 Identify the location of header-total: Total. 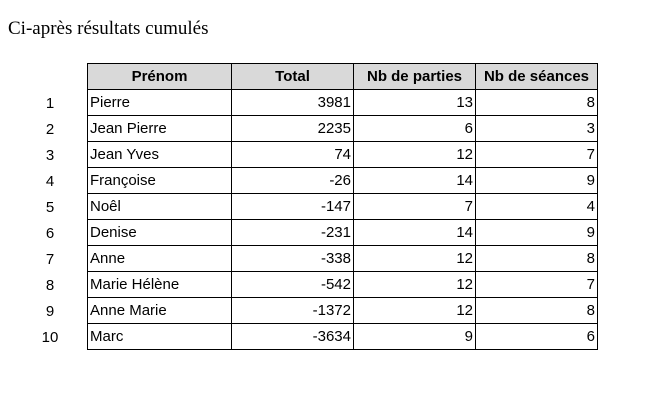
(293, 77).